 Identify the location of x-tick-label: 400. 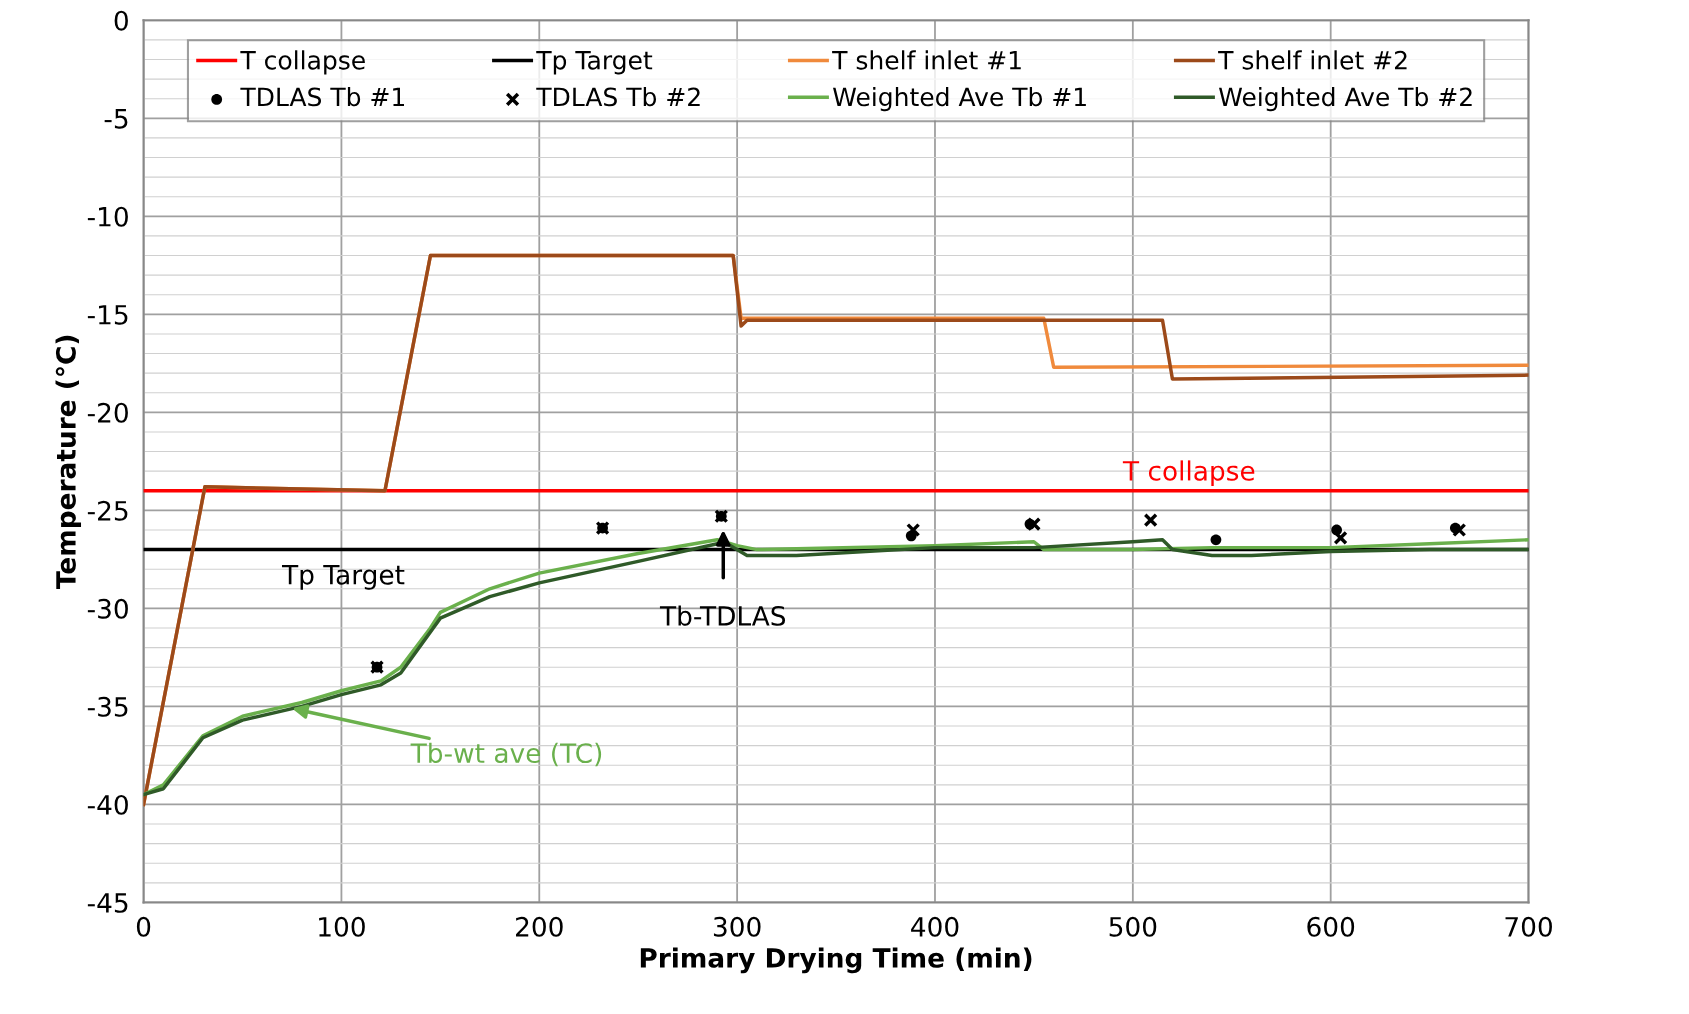
(935, 926).